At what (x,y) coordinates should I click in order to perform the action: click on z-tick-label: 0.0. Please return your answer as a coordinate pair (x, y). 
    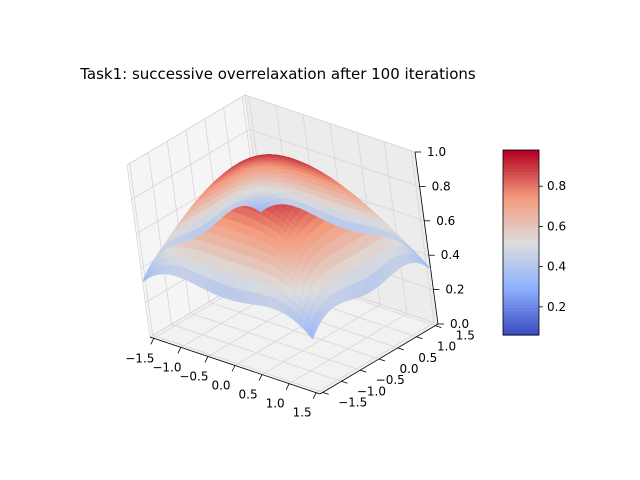
    Looking at the image, I should click on (459, 324).